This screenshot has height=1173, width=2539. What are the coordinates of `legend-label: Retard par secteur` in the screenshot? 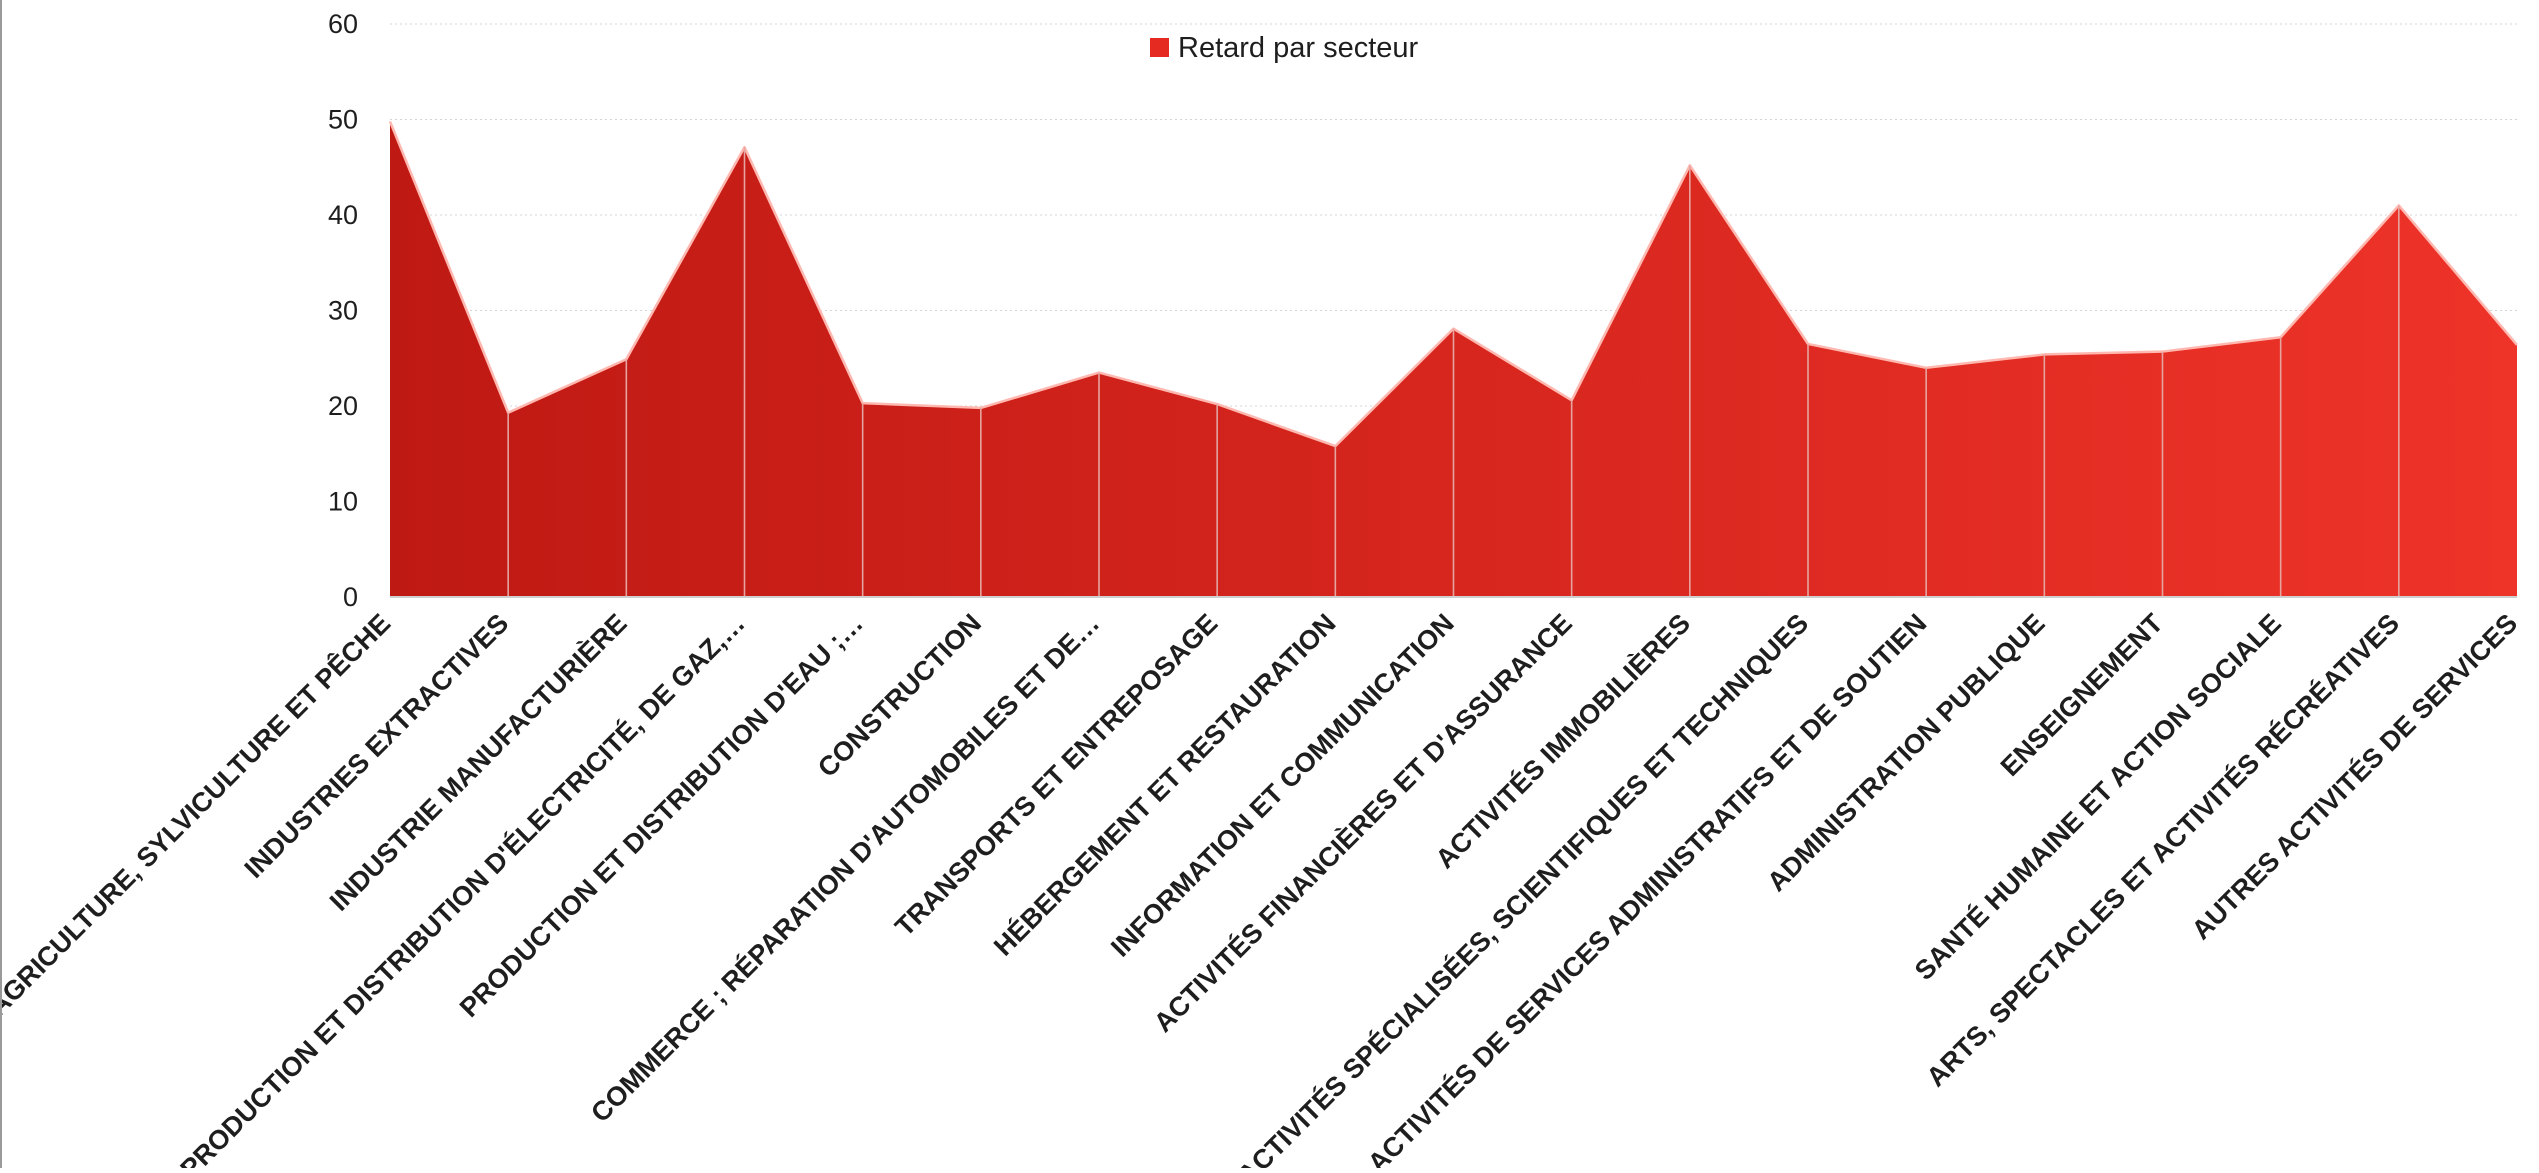 It's located at (1298, 48).